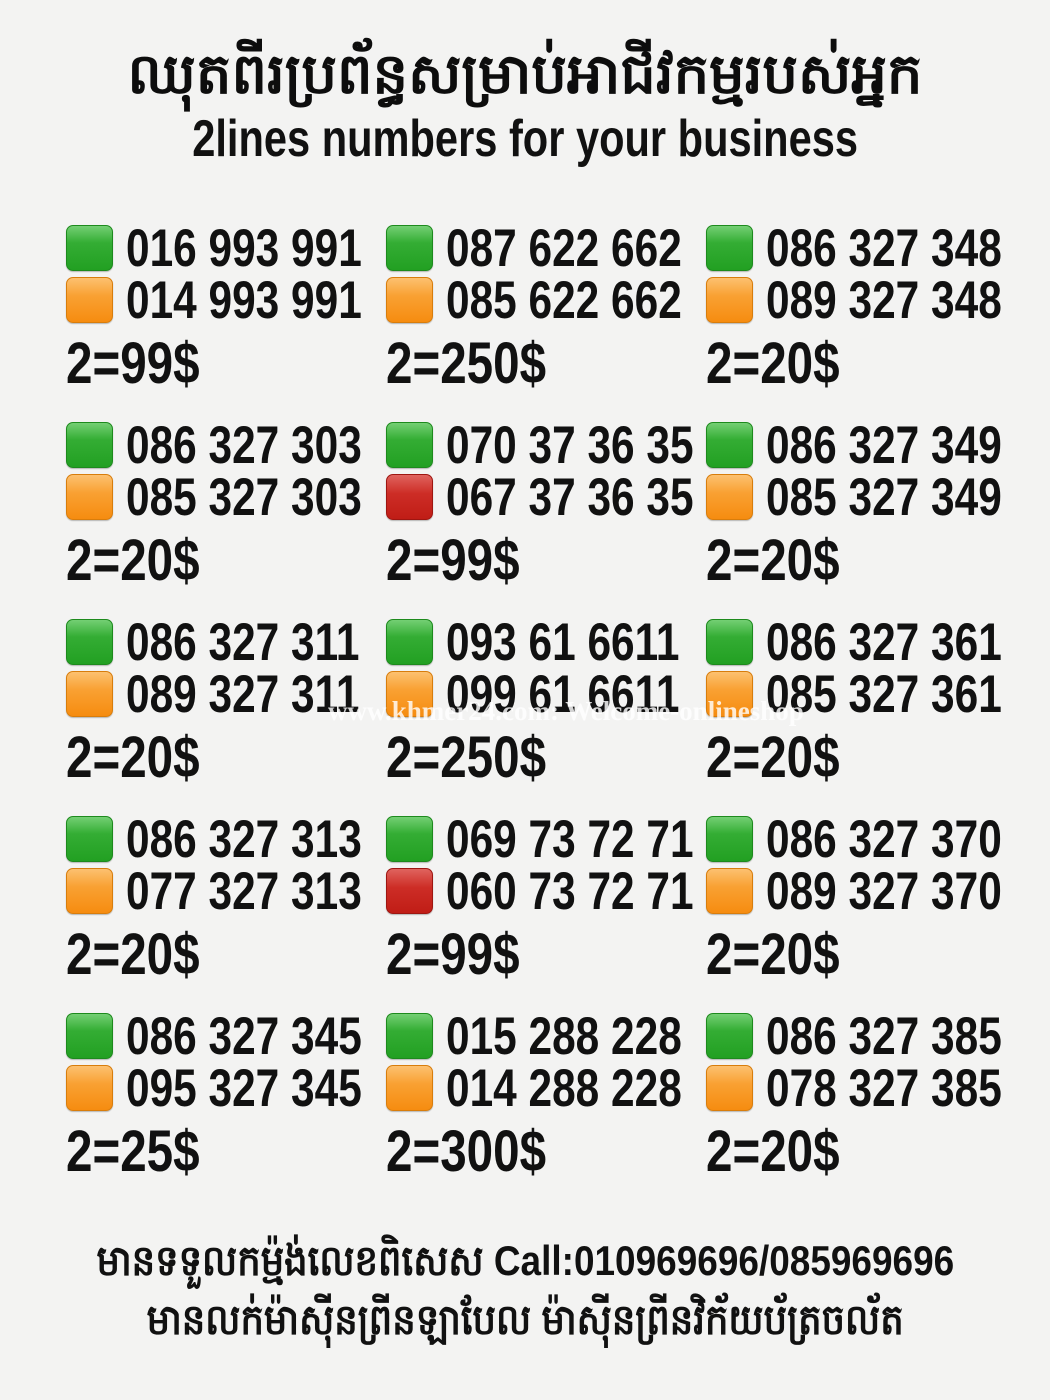 The width and height of the screenshot is (1050, 1400). I want to click on number-pair-card: 087 622 662 085 622 662 2=250$, so click(546, 307).